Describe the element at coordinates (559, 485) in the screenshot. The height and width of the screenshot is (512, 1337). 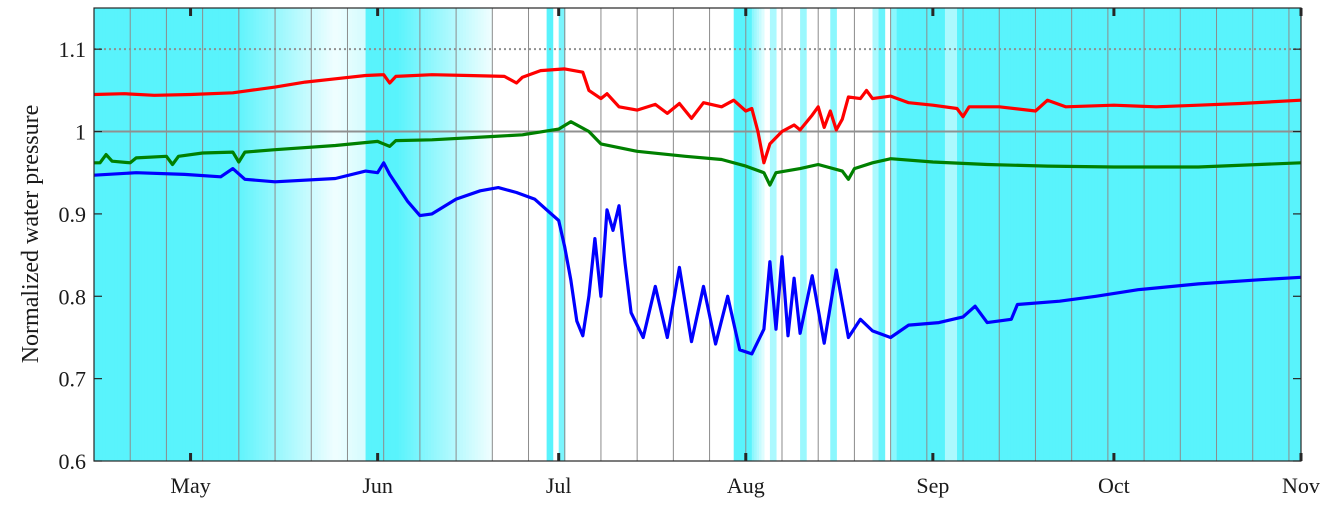
I see `x-tick-label: Jul` at that location.